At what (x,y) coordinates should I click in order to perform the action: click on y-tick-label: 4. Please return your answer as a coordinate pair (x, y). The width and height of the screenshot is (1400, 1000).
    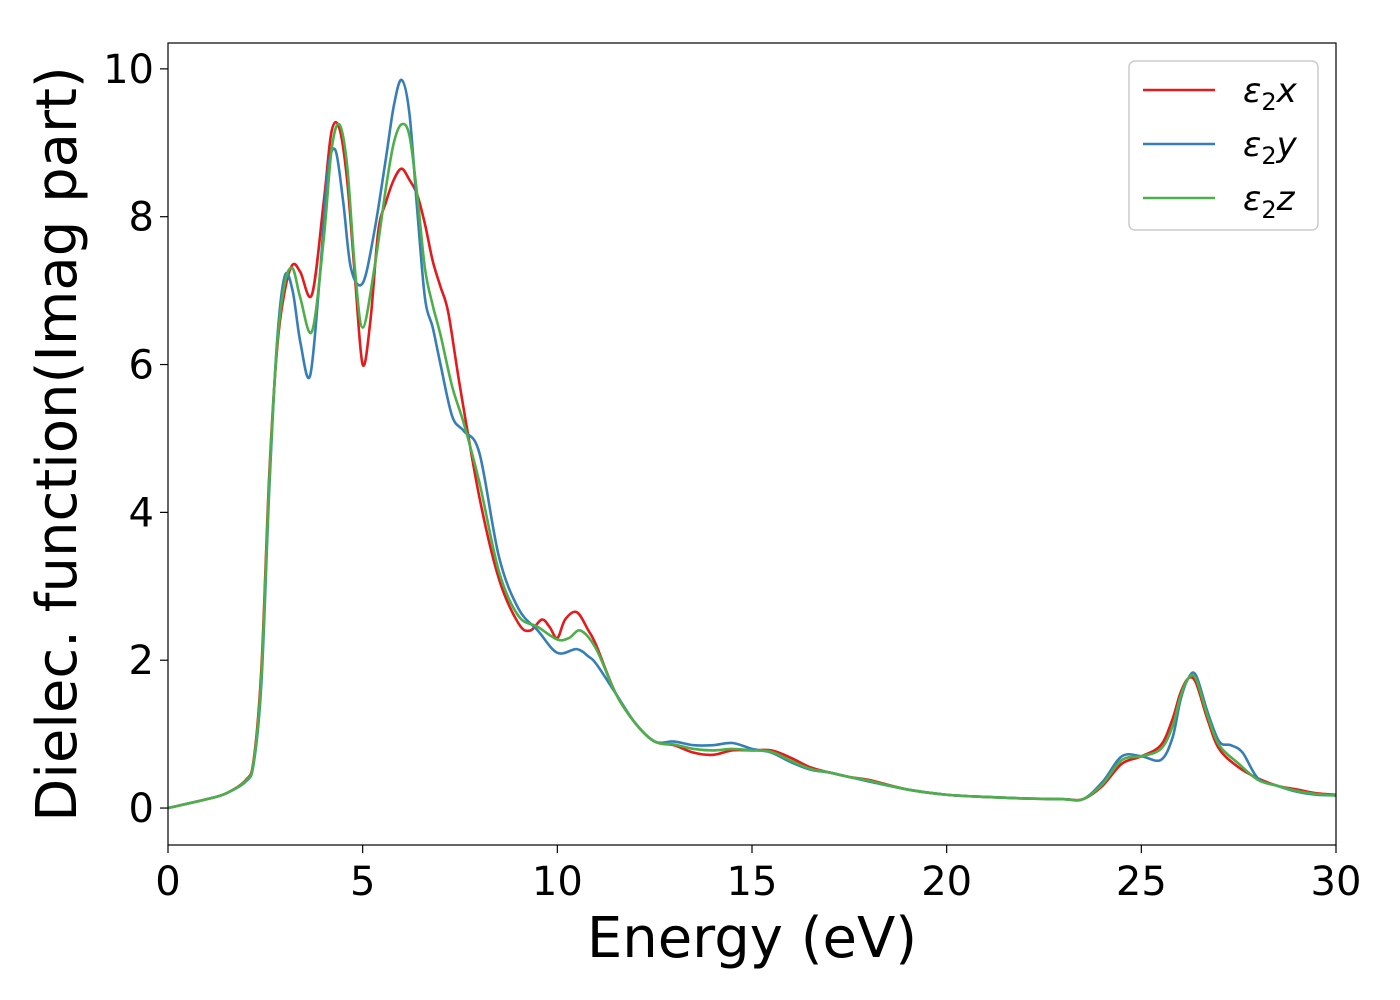
    Looking at the image, I should click on (141, 513).